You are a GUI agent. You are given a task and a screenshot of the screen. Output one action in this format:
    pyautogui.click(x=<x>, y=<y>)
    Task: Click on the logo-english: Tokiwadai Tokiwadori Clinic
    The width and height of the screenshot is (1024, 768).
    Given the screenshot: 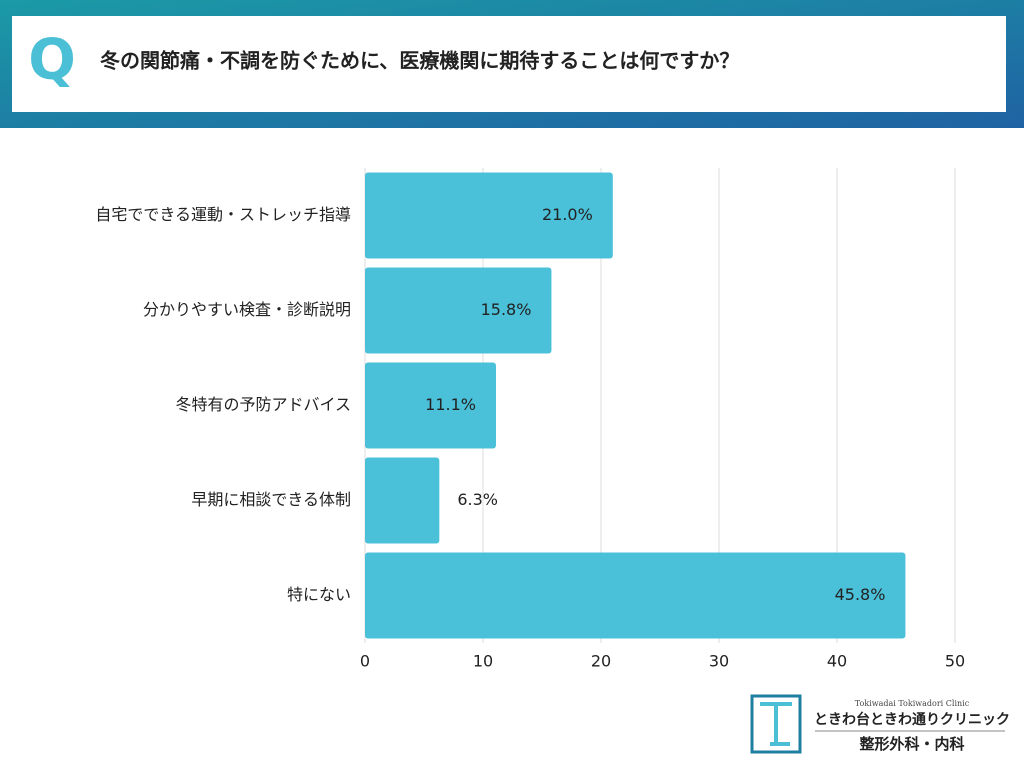 What is the action you would take?
    pyautogui.click(x=912, y=703)
    